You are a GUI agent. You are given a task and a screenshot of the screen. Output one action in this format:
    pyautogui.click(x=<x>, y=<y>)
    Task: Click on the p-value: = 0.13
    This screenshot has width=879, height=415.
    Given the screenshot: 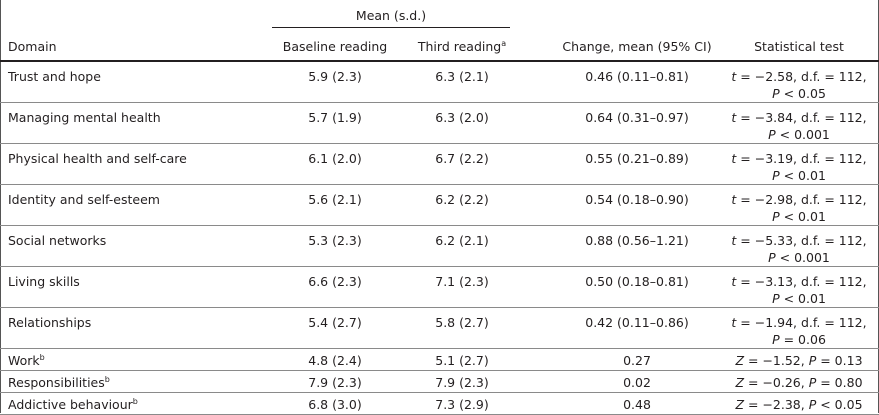 What is the action you would take?
    pyautogui.click(x=839, y=360)
    